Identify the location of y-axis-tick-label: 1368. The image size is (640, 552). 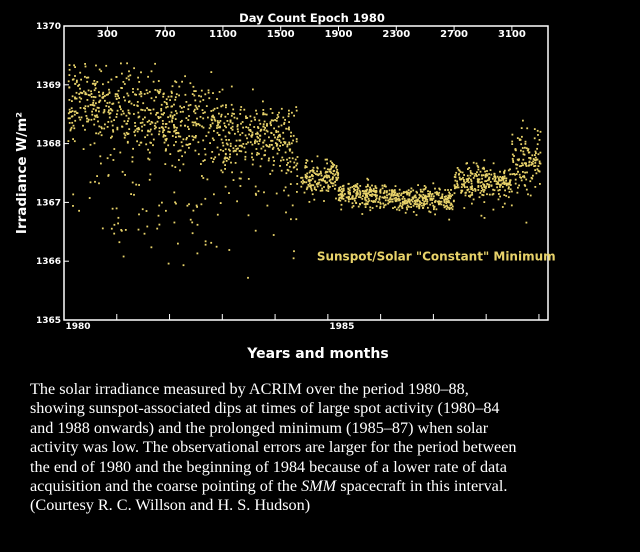
(48, 145).